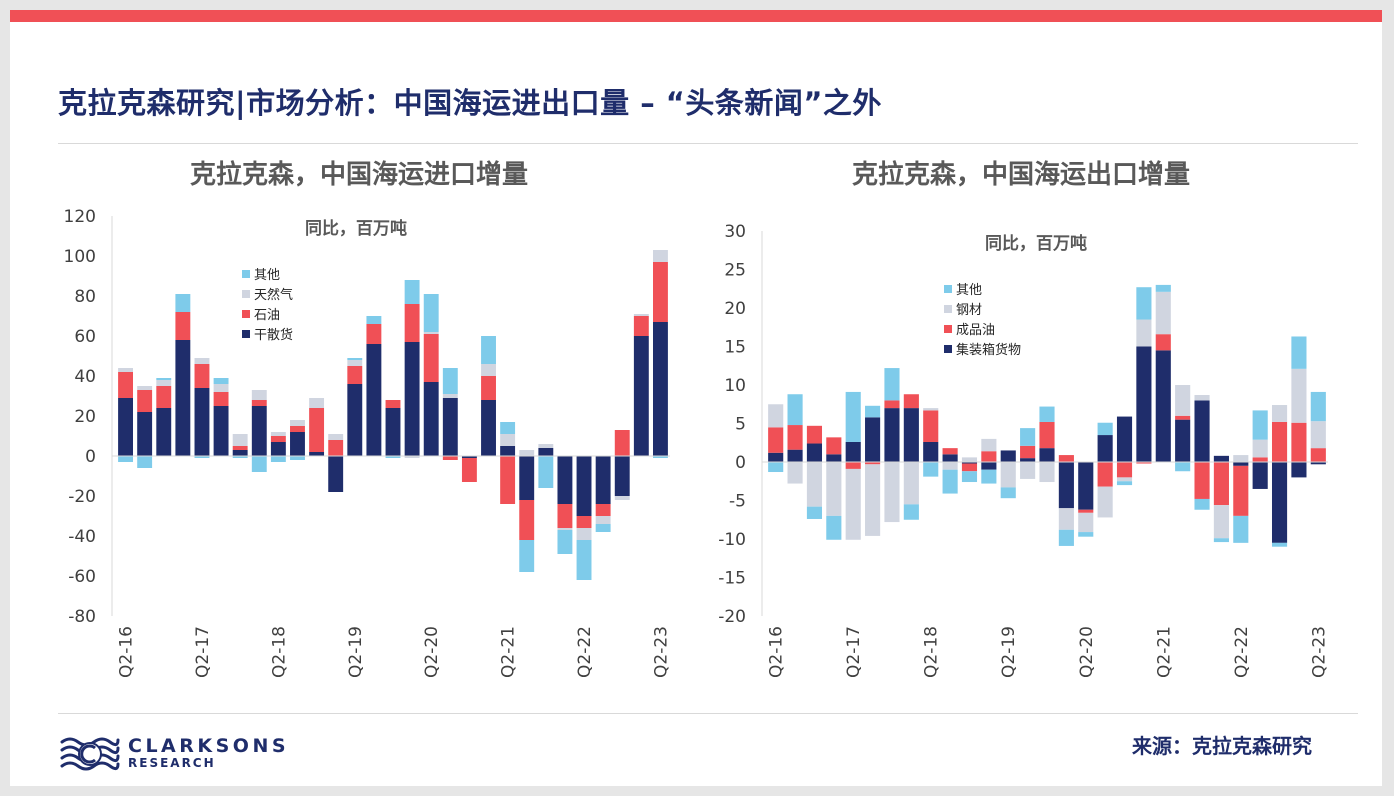 The height and width of the screenshot is (796, 1394). Describe the element at coordinates (1164, 652) in the screenshot. I see `export-x-tick-label: Q2-21` at that location.